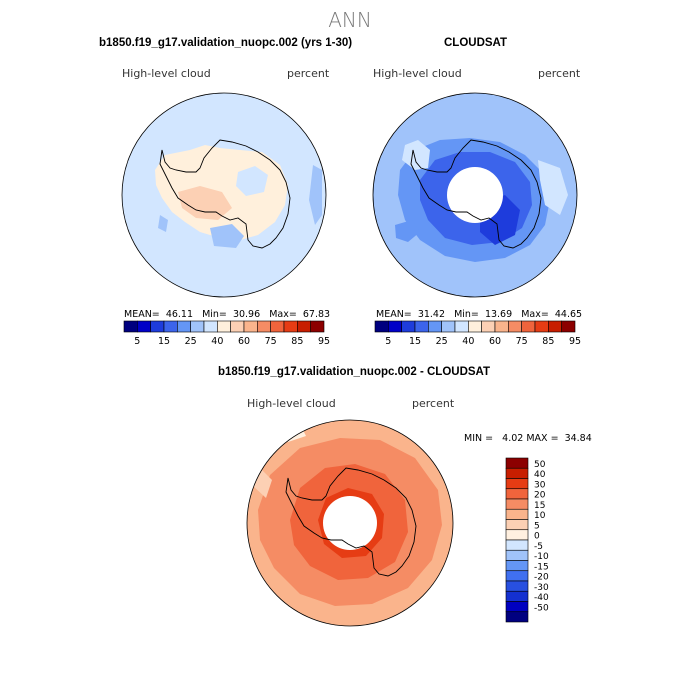 Image resolution: width=700 pixels, height=700 pixels. Describe the element at coordinates (575, 341) in the screenshot. I see `panel-2-colorbar-tick-label: 95` at that location.